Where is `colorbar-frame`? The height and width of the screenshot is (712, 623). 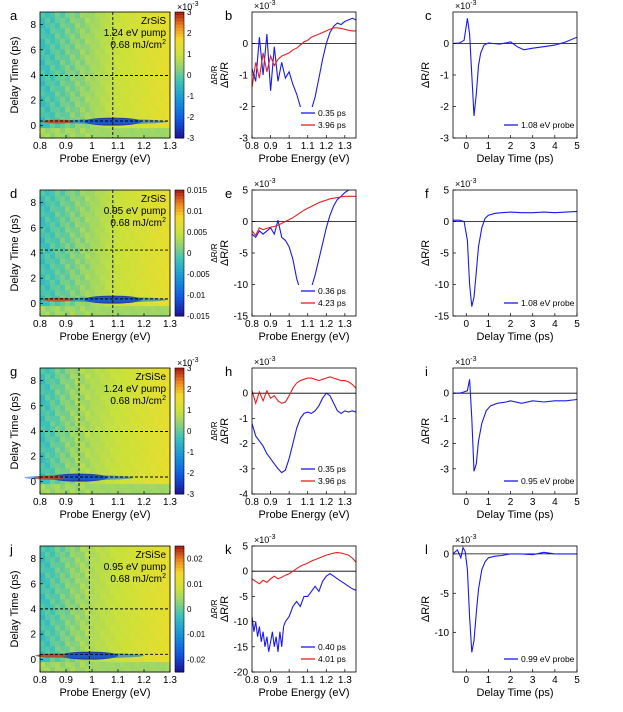 colorbar-frame is located at coordinates (179, 75).